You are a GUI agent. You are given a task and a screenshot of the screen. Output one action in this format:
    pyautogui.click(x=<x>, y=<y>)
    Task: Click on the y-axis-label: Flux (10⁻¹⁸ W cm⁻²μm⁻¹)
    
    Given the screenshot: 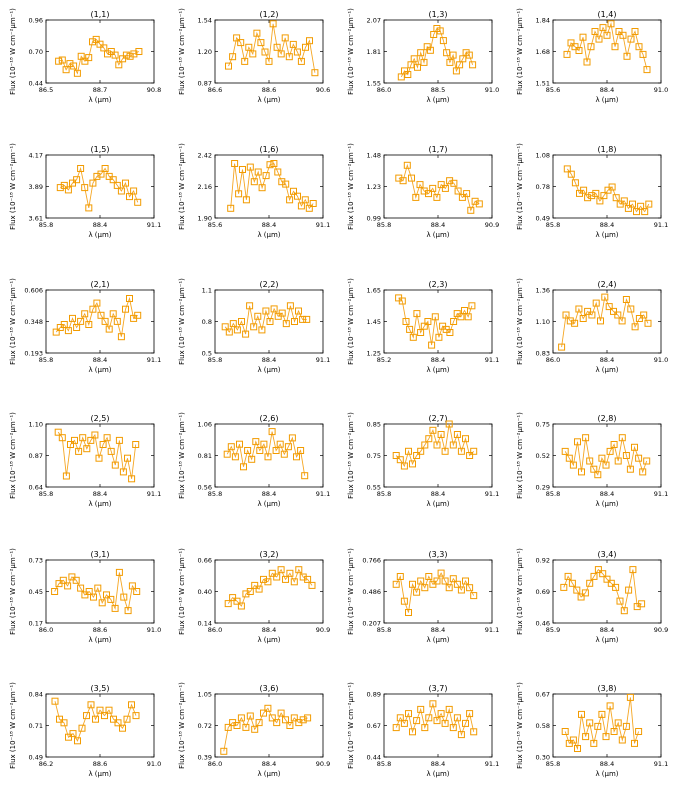 What is the action you would take?
    pyautogui.click(x=182, y=51)
    